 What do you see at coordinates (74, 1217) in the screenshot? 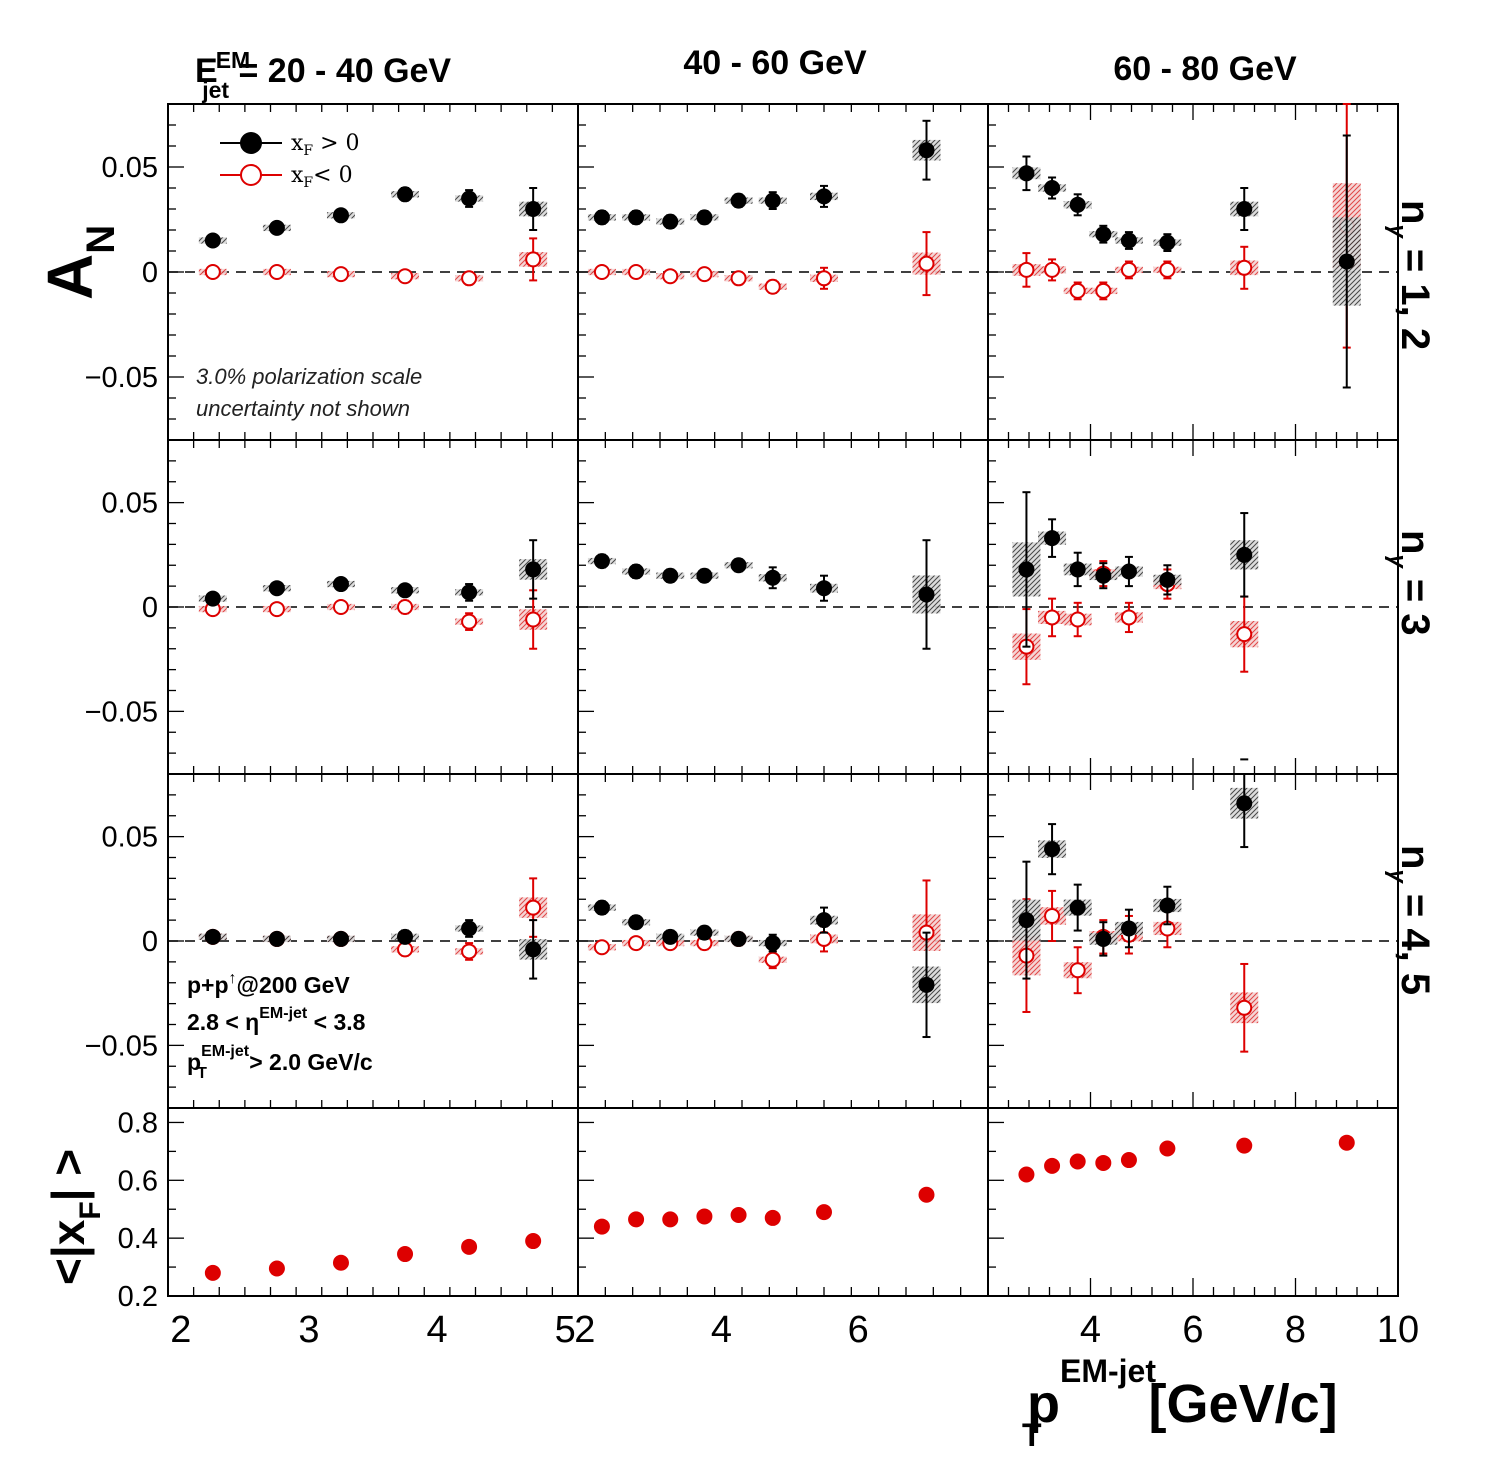
I see `y-axis-title-mean-xf: <|xF| >` at bounding box center [74, 1217].